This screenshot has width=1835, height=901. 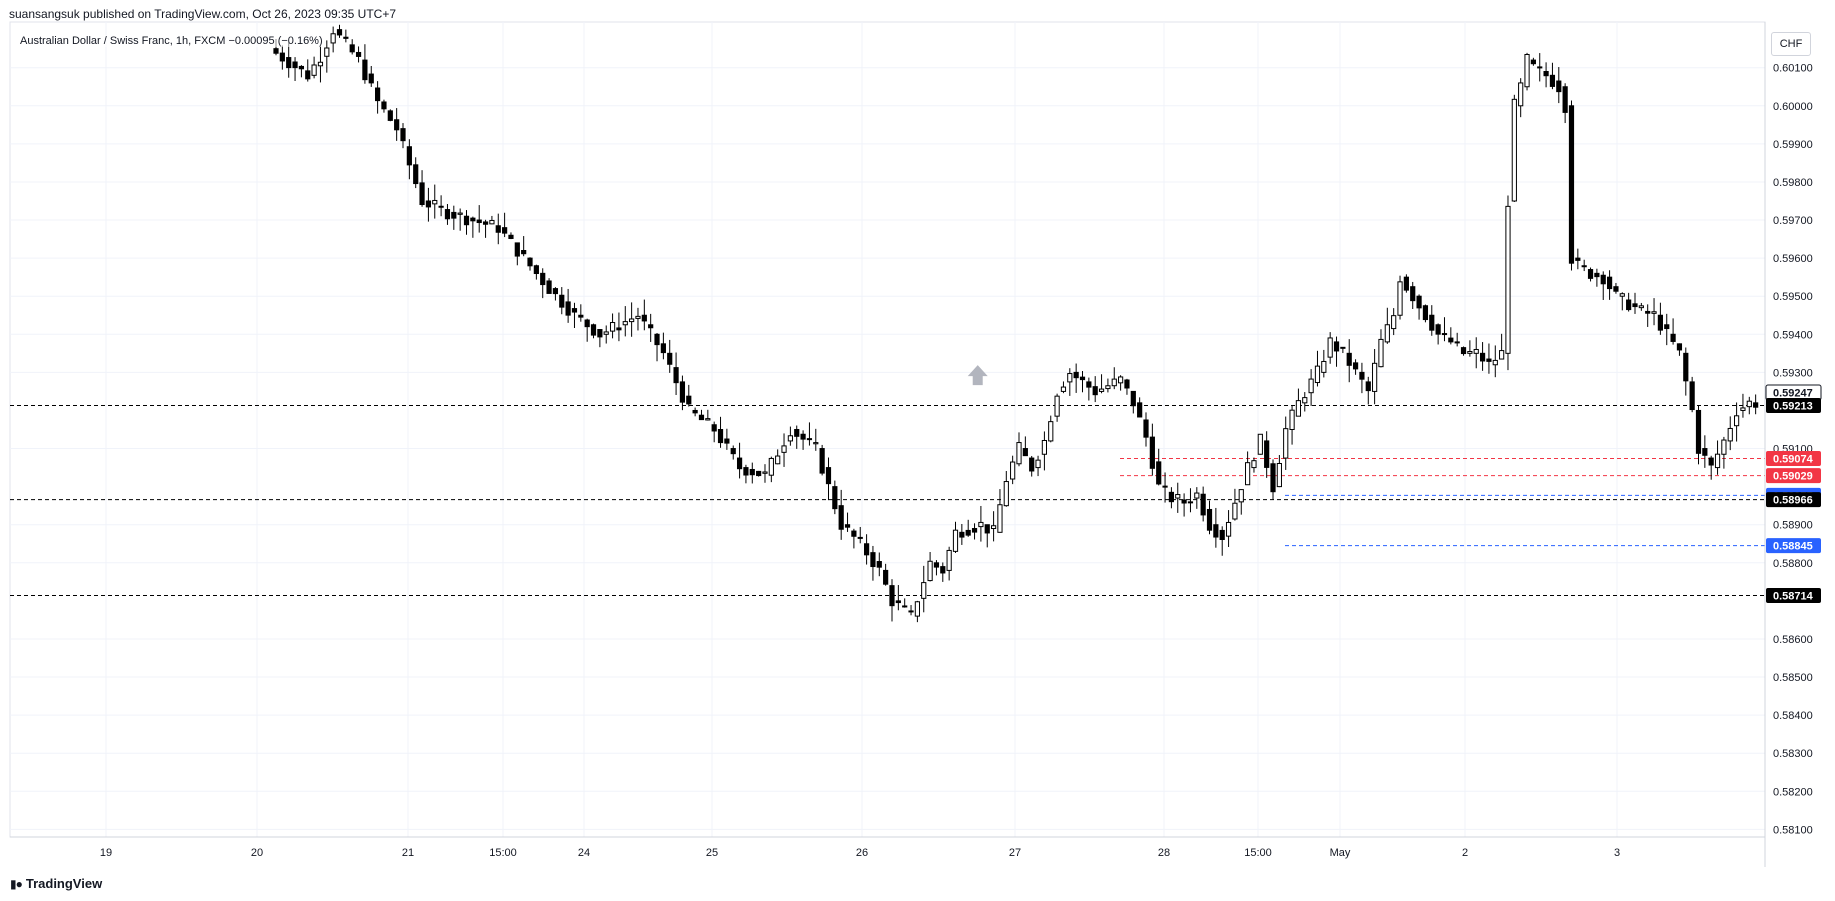 What do you see at coordinates (1793, 69) in the screenshot?
I see `y-tick-label: 0.60100` at bounding box center [1793, 69].